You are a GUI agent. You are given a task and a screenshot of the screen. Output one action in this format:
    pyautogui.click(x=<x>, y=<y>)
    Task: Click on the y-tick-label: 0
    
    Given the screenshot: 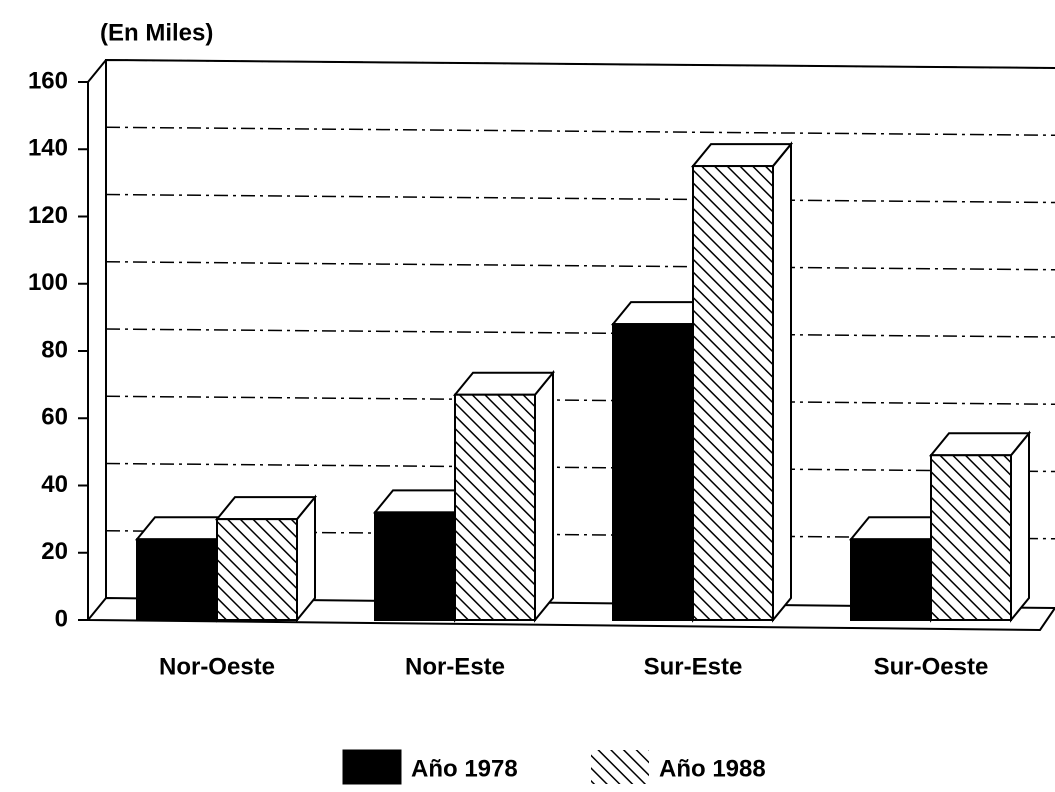 What is the action you would take?
    pyautogui.click(x=61, y=618)
    